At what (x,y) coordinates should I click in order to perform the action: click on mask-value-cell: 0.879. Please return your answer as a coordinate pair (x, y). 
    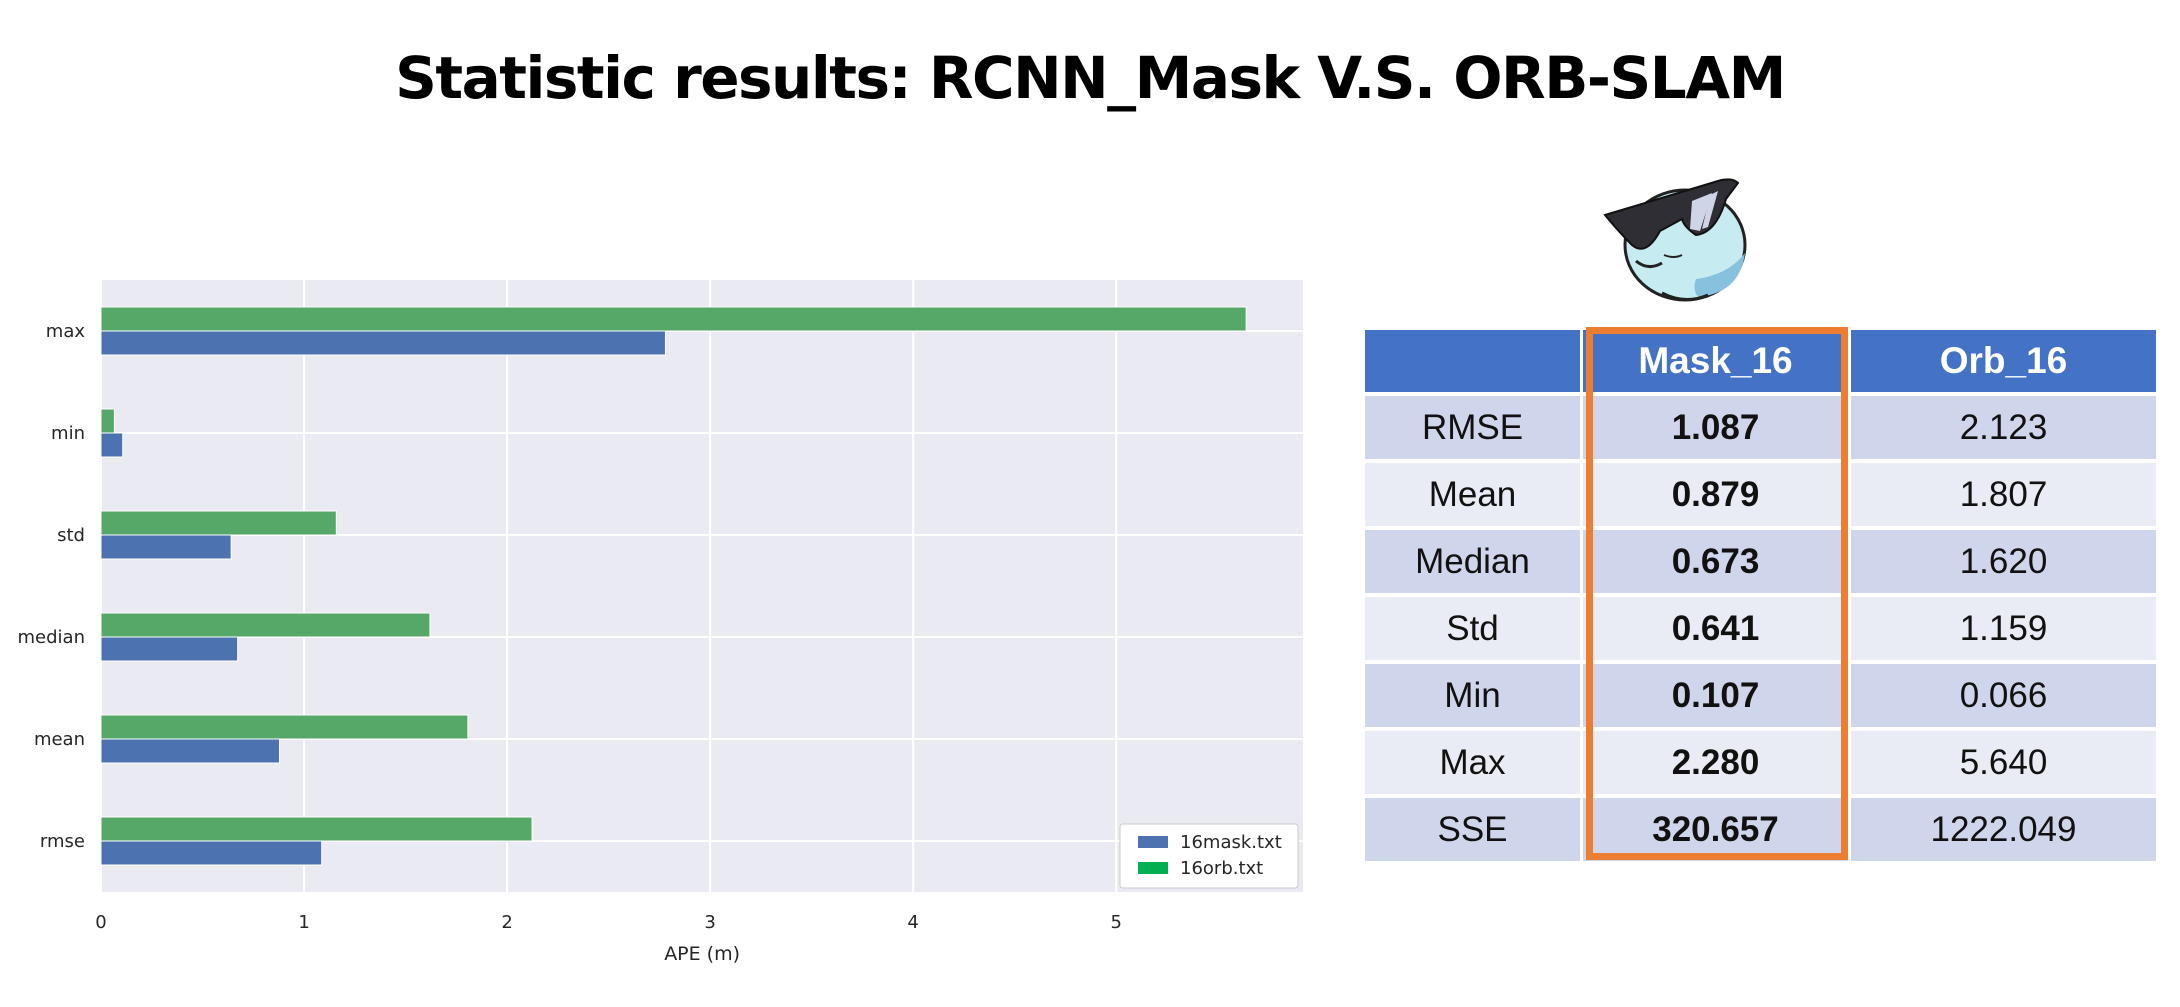
    Looking at the image, I should click on (1715, 495).